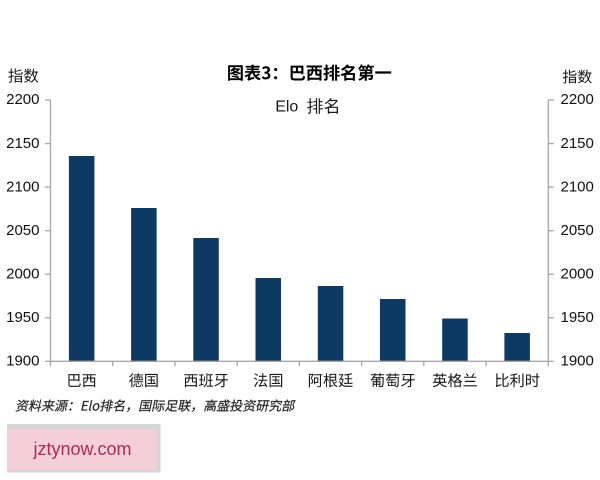  I want to click on svg-text: Elo, so click(286, 107).